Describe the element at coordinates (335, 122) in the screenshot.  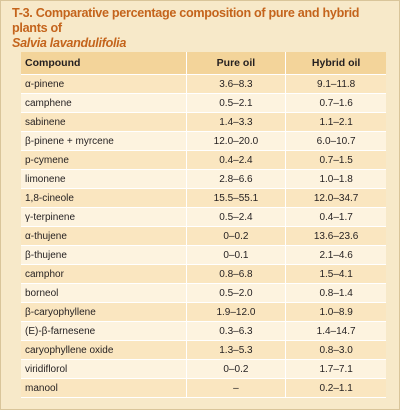
I see `hybrid-oil-cell: 1.1–2.1` at that location.